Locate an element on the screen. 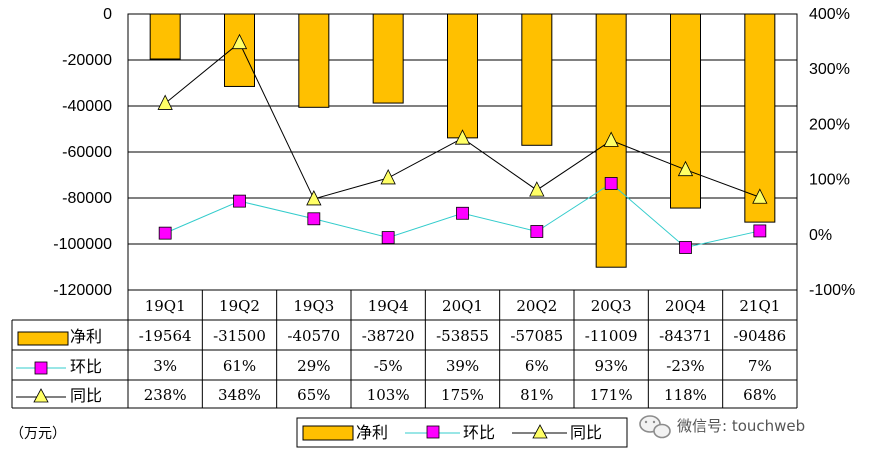  legend-label: 环比 is located at coordinates (479, 432).